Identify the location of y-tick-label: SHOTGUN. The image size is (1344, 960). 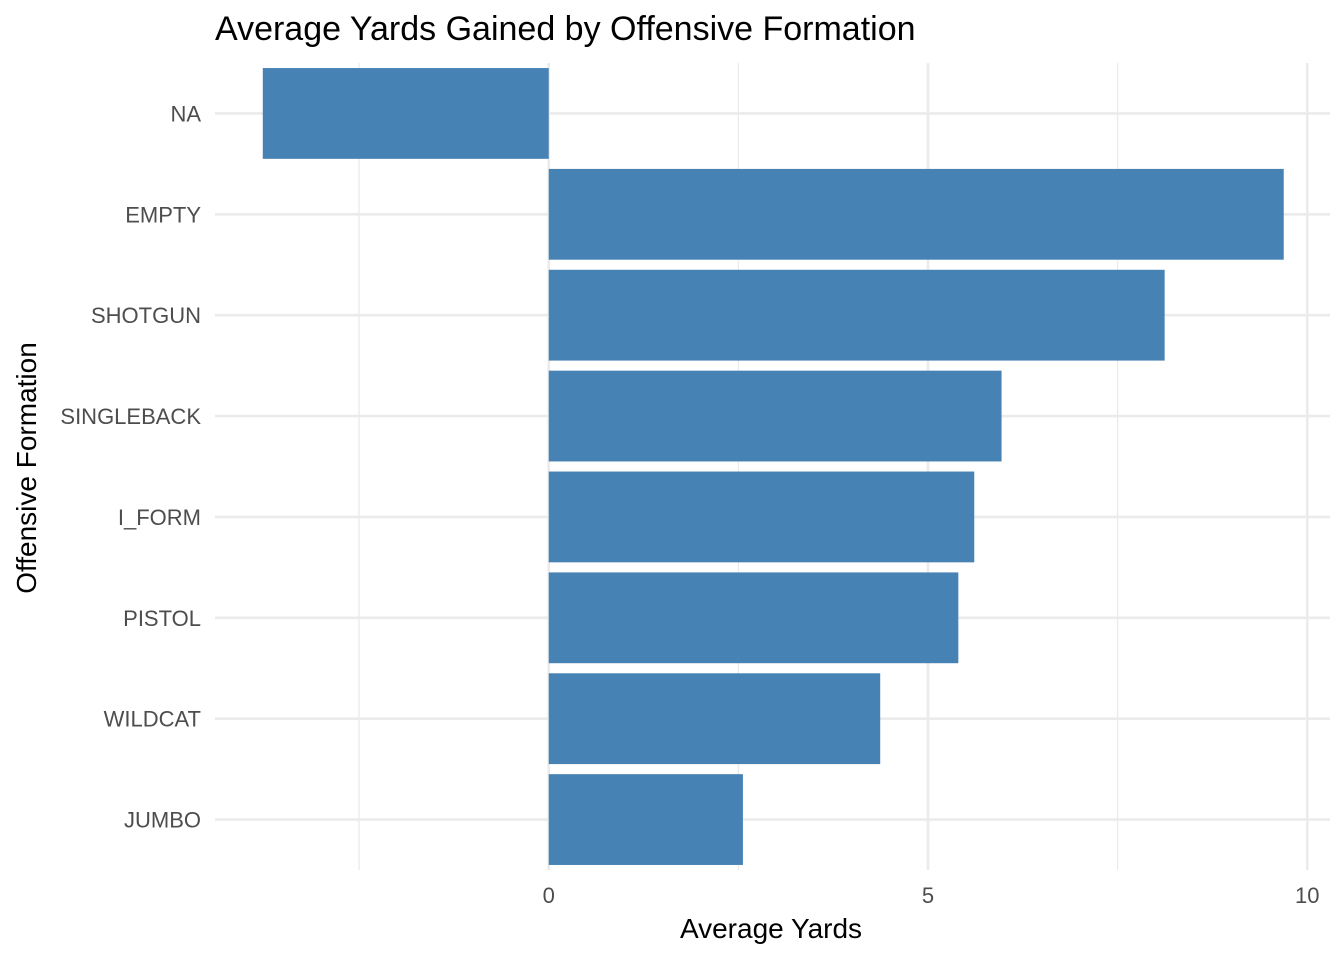
(146, 315).